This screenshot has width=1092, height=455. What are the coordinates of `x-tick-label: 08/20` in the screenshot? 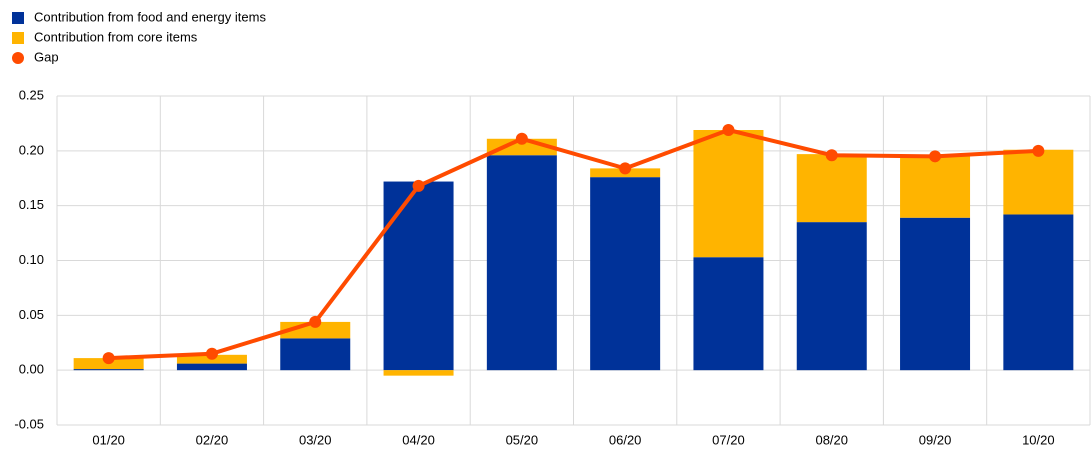 It's located at (831, 439).